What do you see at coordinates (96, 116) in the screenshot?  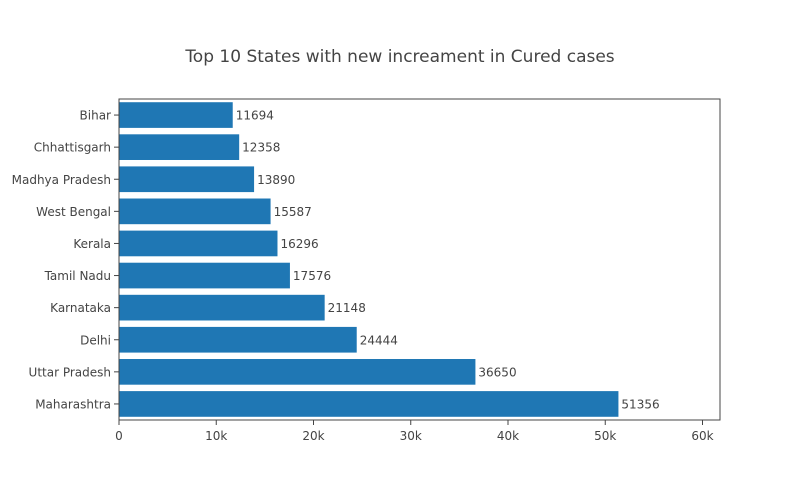 I see `y-tick-label: Bihar` at bounding box center [96, 116].